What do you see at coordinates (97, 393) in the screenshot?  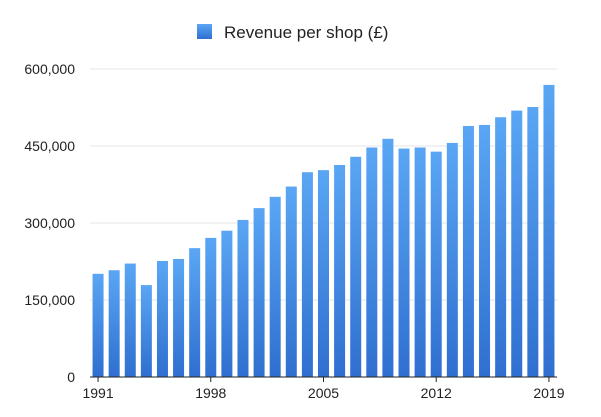 I see `x-tick-label: 1991` at bounding box center [97, 393].